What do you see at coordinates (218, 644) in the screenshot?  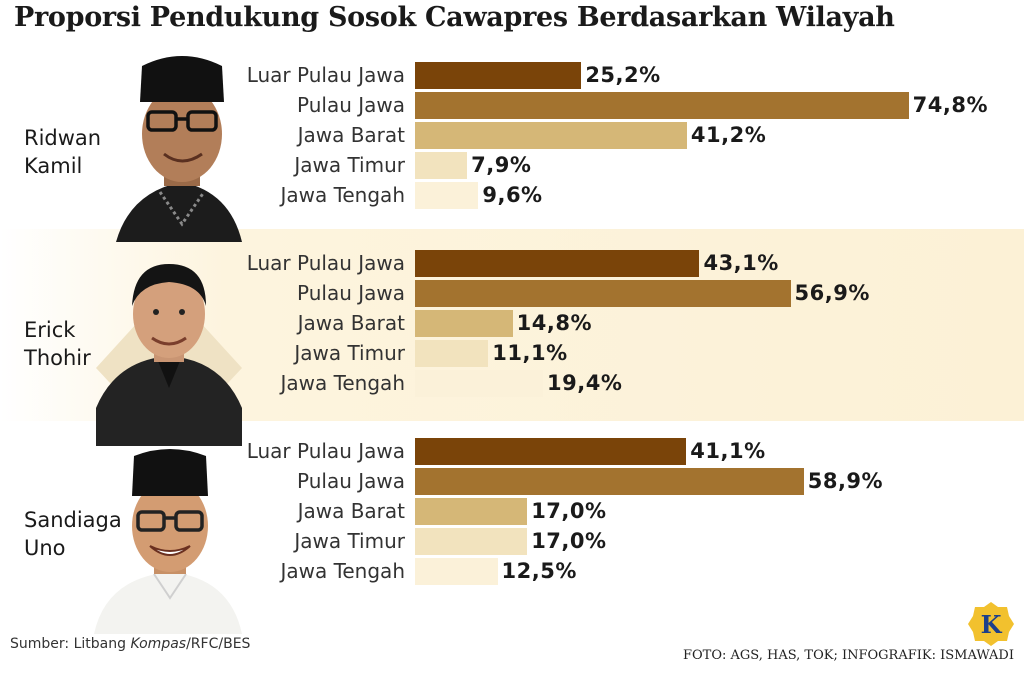 I see `source-suffix: /RFC/BES` at bounding box center [218, 644].